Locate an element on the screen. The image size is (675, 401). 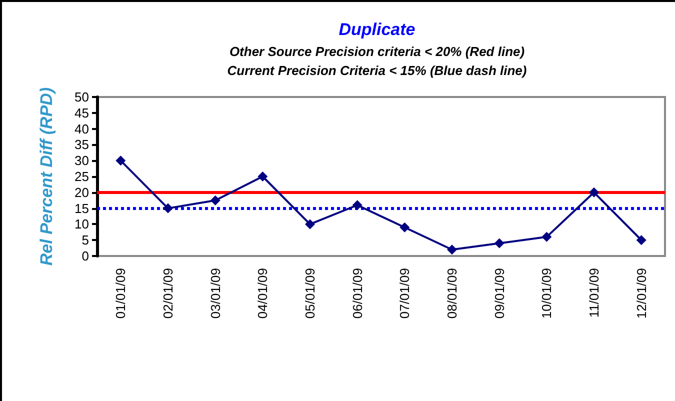
y-tick-label: 0 is located at coordinates (85, 256).